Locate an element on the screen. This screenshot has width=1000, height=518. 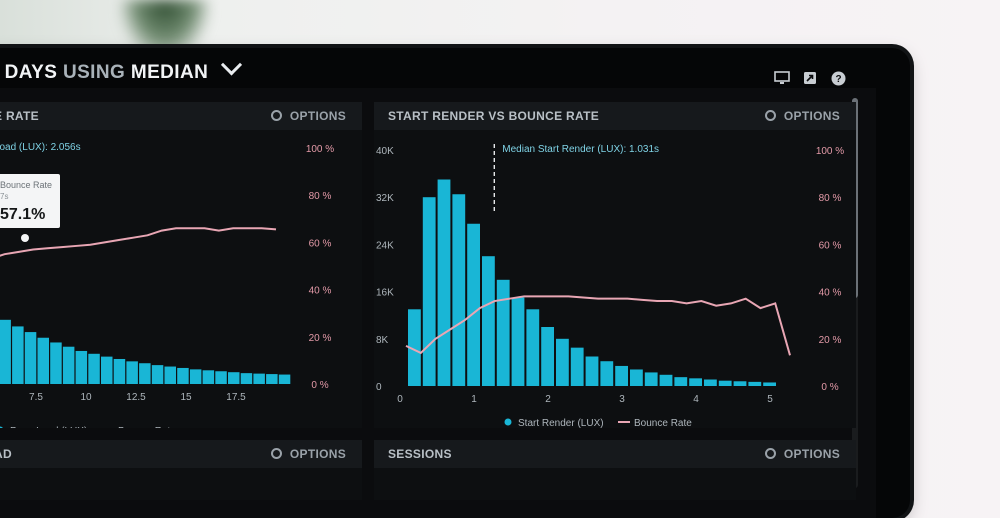
header-icons: ? is located at coordinates (810, 78).